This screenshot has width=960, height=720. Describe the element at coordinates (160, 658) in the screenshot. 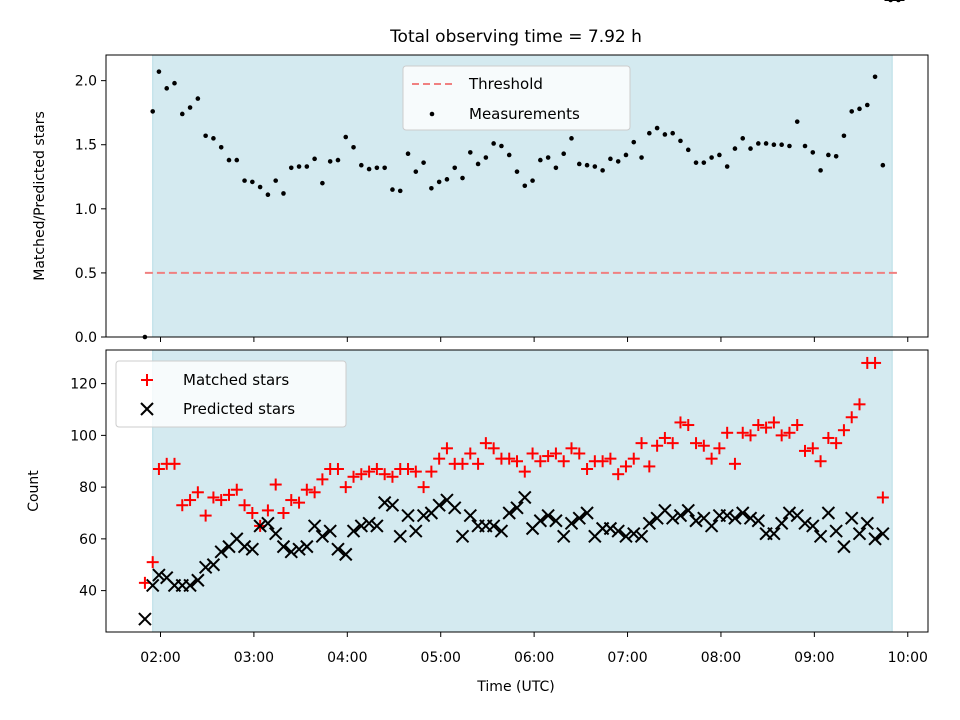

I see `x-tick-label: 02:00` at that location.